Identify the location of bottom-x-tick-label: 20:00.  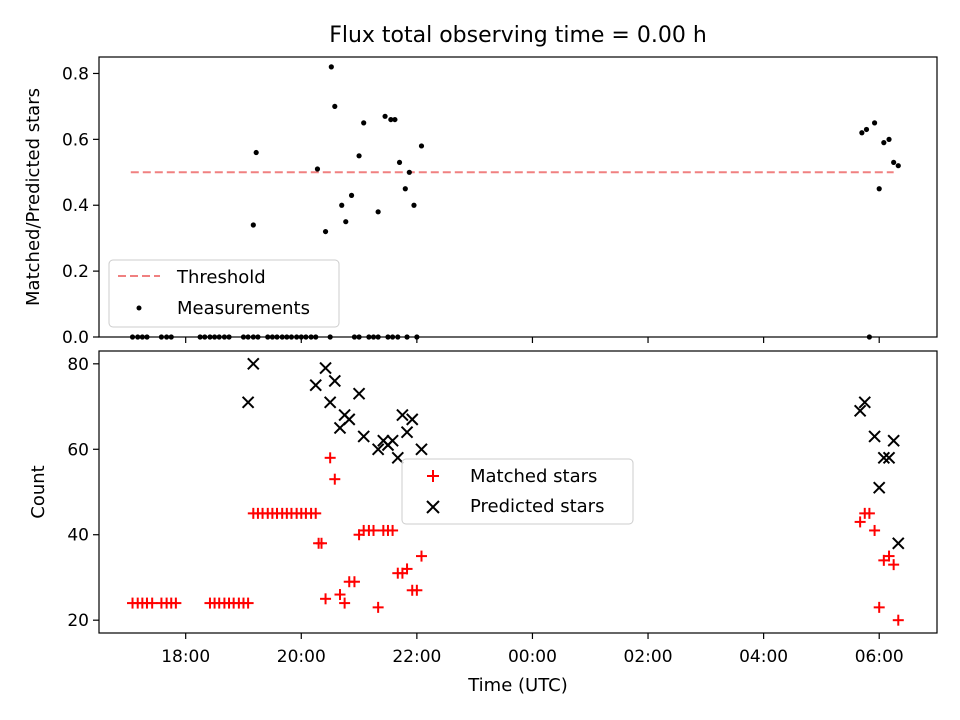
(301, 657).